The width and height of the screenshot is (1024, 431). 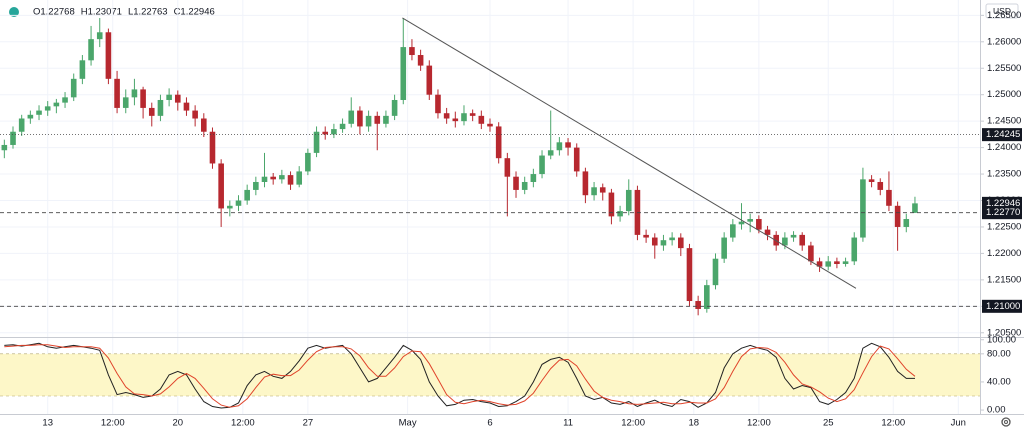 I want to click on y-tick-label: 80.00, so click(x=999, y=353).